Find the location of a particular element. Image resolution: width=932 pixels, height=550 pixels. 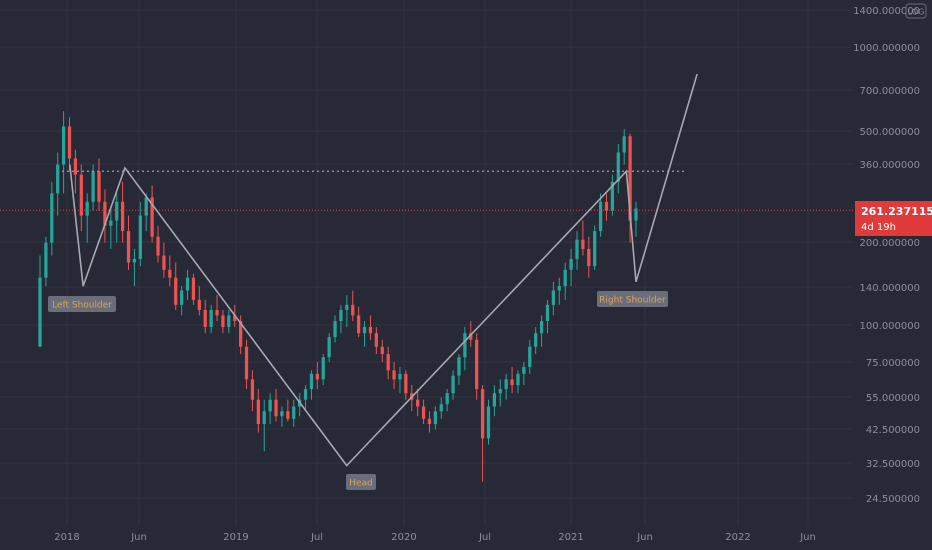

x-tick: 2020 is located at coordinates (403, 537).